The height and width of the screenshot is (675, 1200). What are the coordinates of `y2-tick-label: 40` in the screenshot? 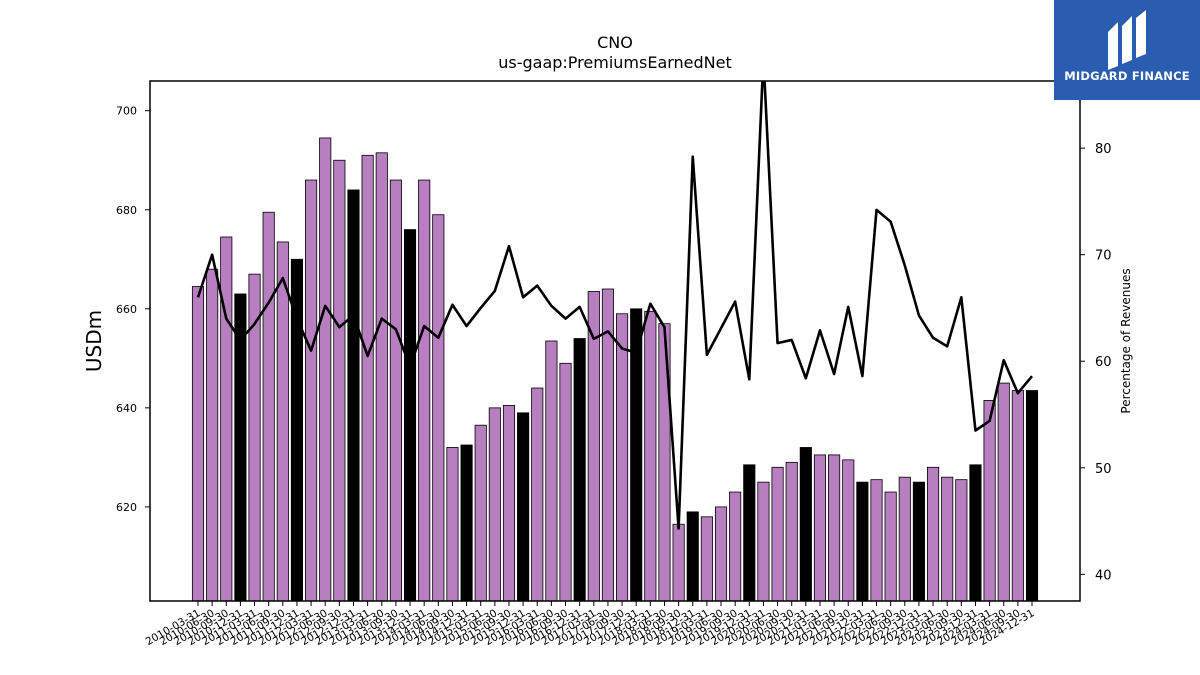 It's located at (1103, 575).